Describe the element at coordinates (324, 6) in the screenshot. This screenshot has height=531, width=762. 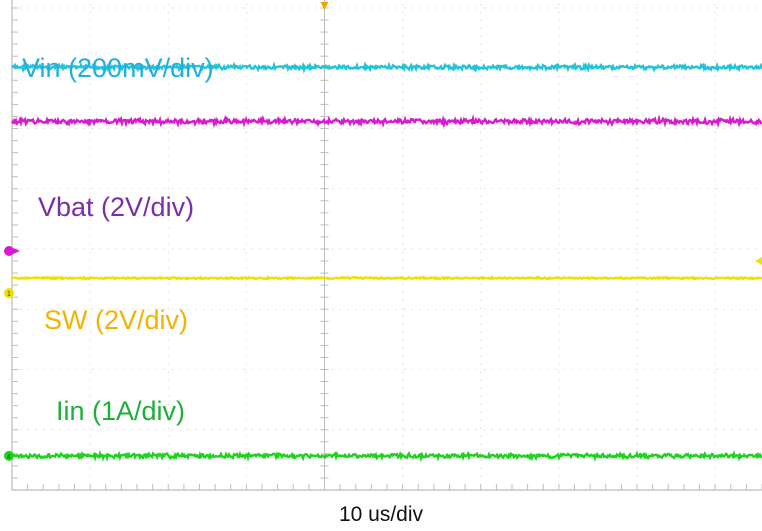
I see `trigger-position-marker` at that location.